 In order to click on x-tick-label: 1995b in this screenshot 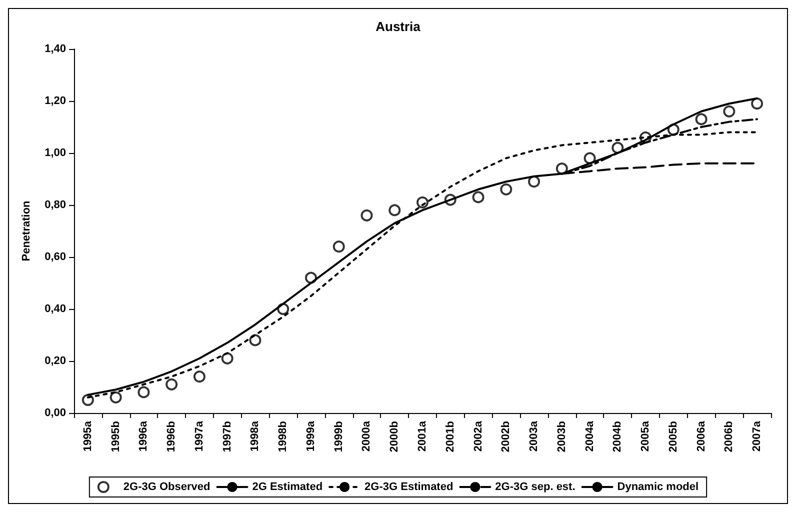, I will do `click(116, 436)`.